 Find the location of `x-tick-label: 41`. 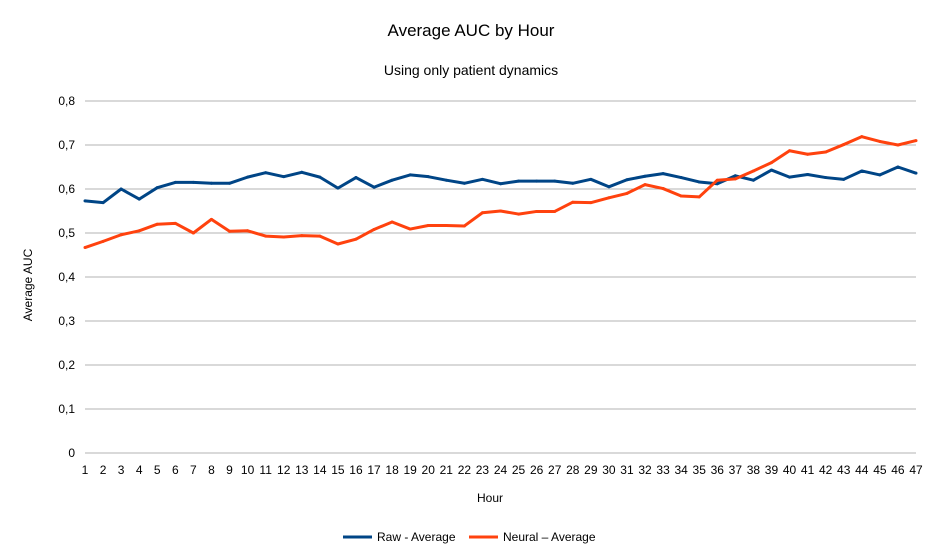

x-tick-label: 41 is located at coordinates (808, 470).